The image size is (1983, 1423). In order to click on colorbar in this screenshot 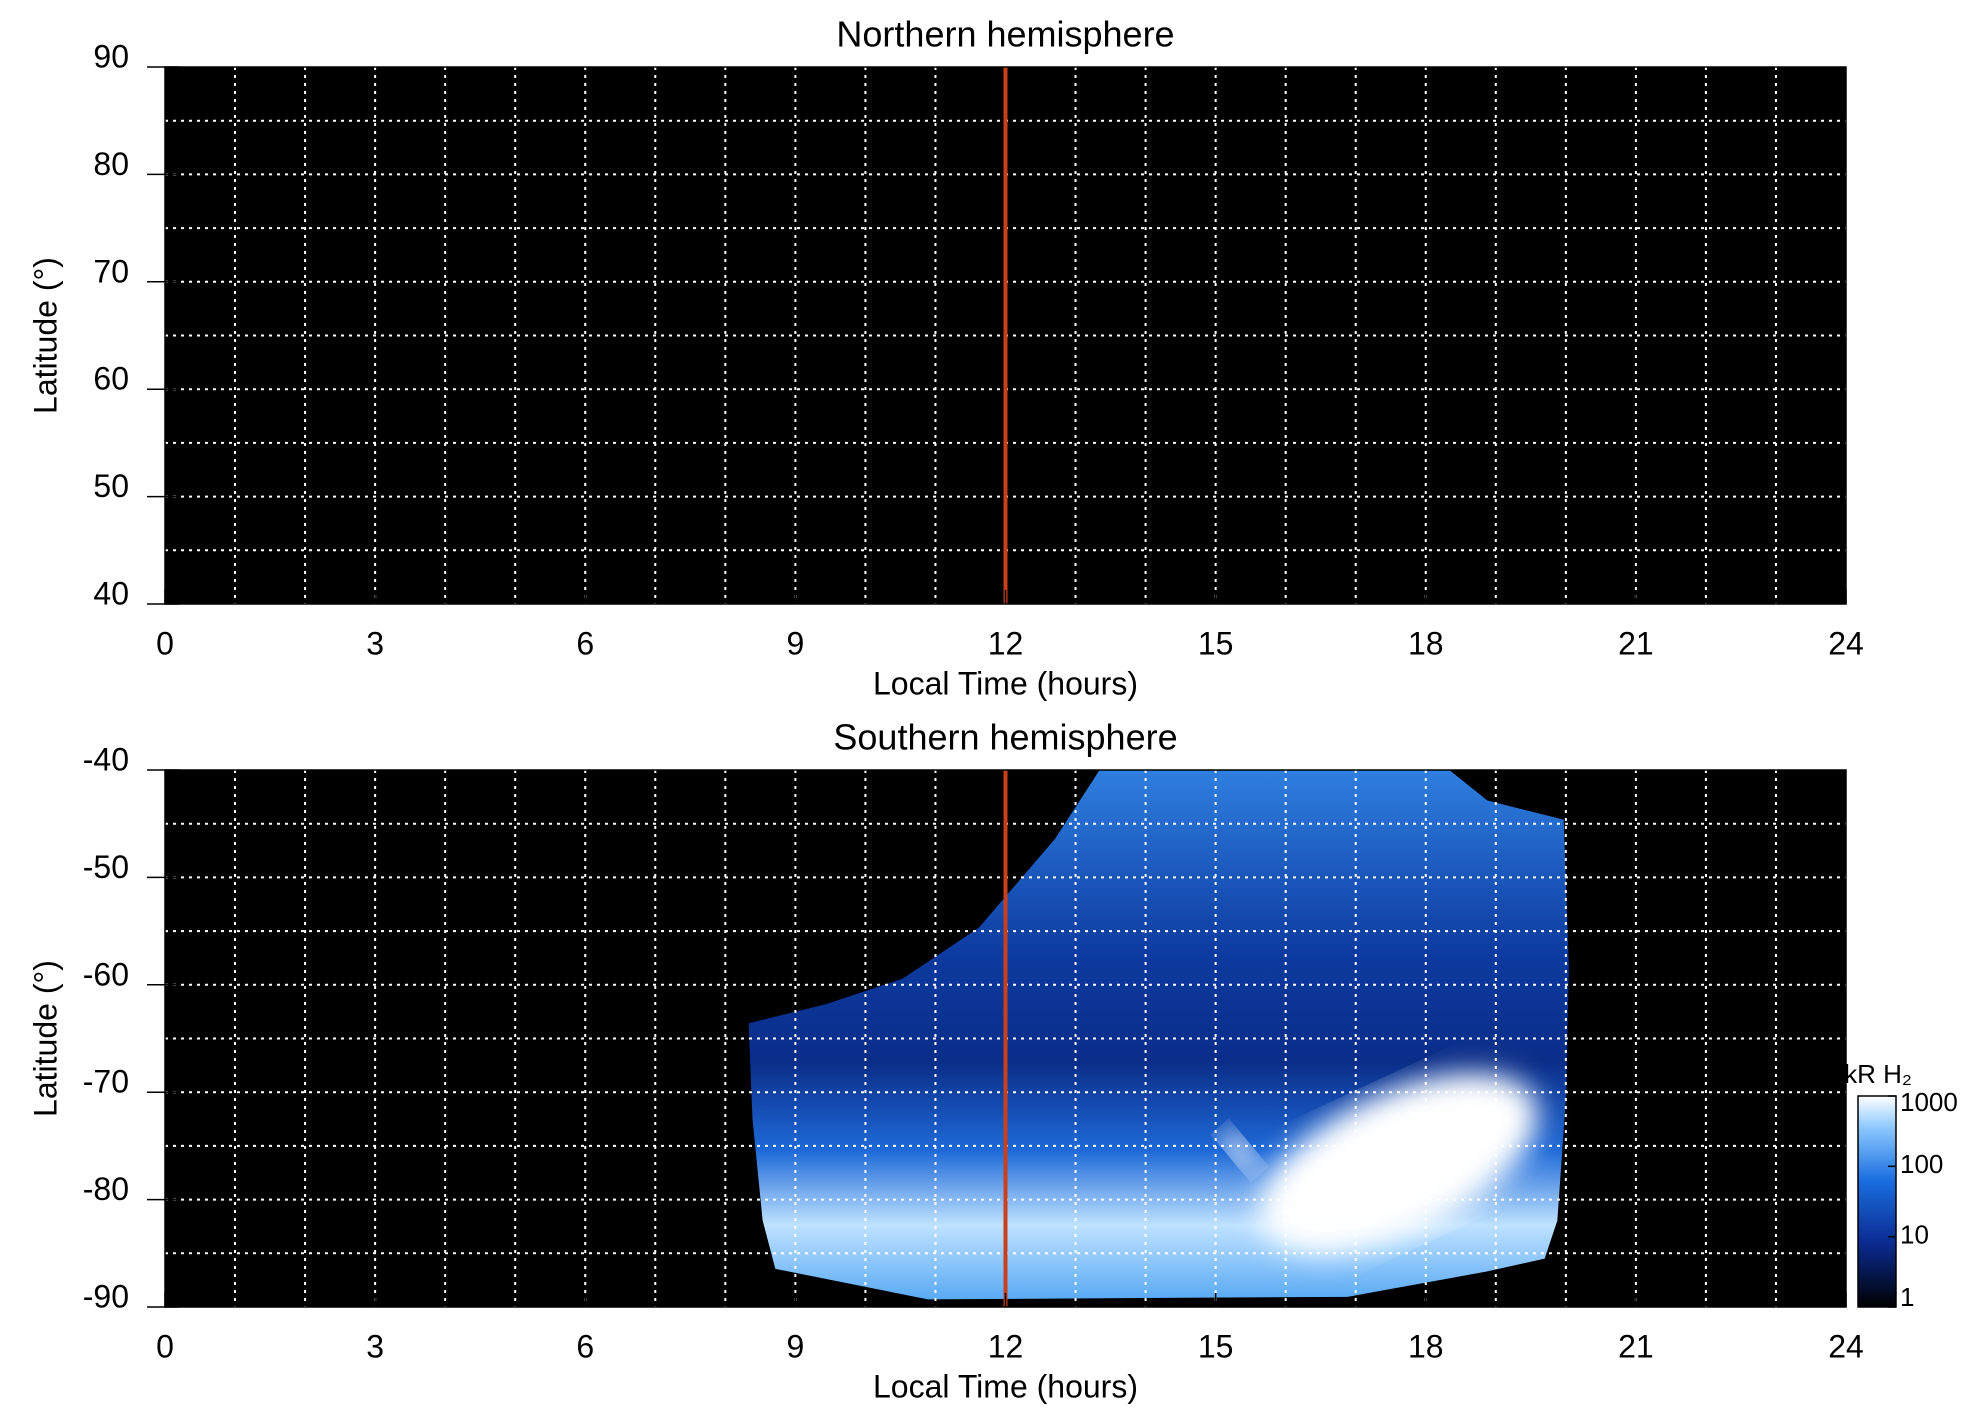, I will do `click(1877, 1201)`.